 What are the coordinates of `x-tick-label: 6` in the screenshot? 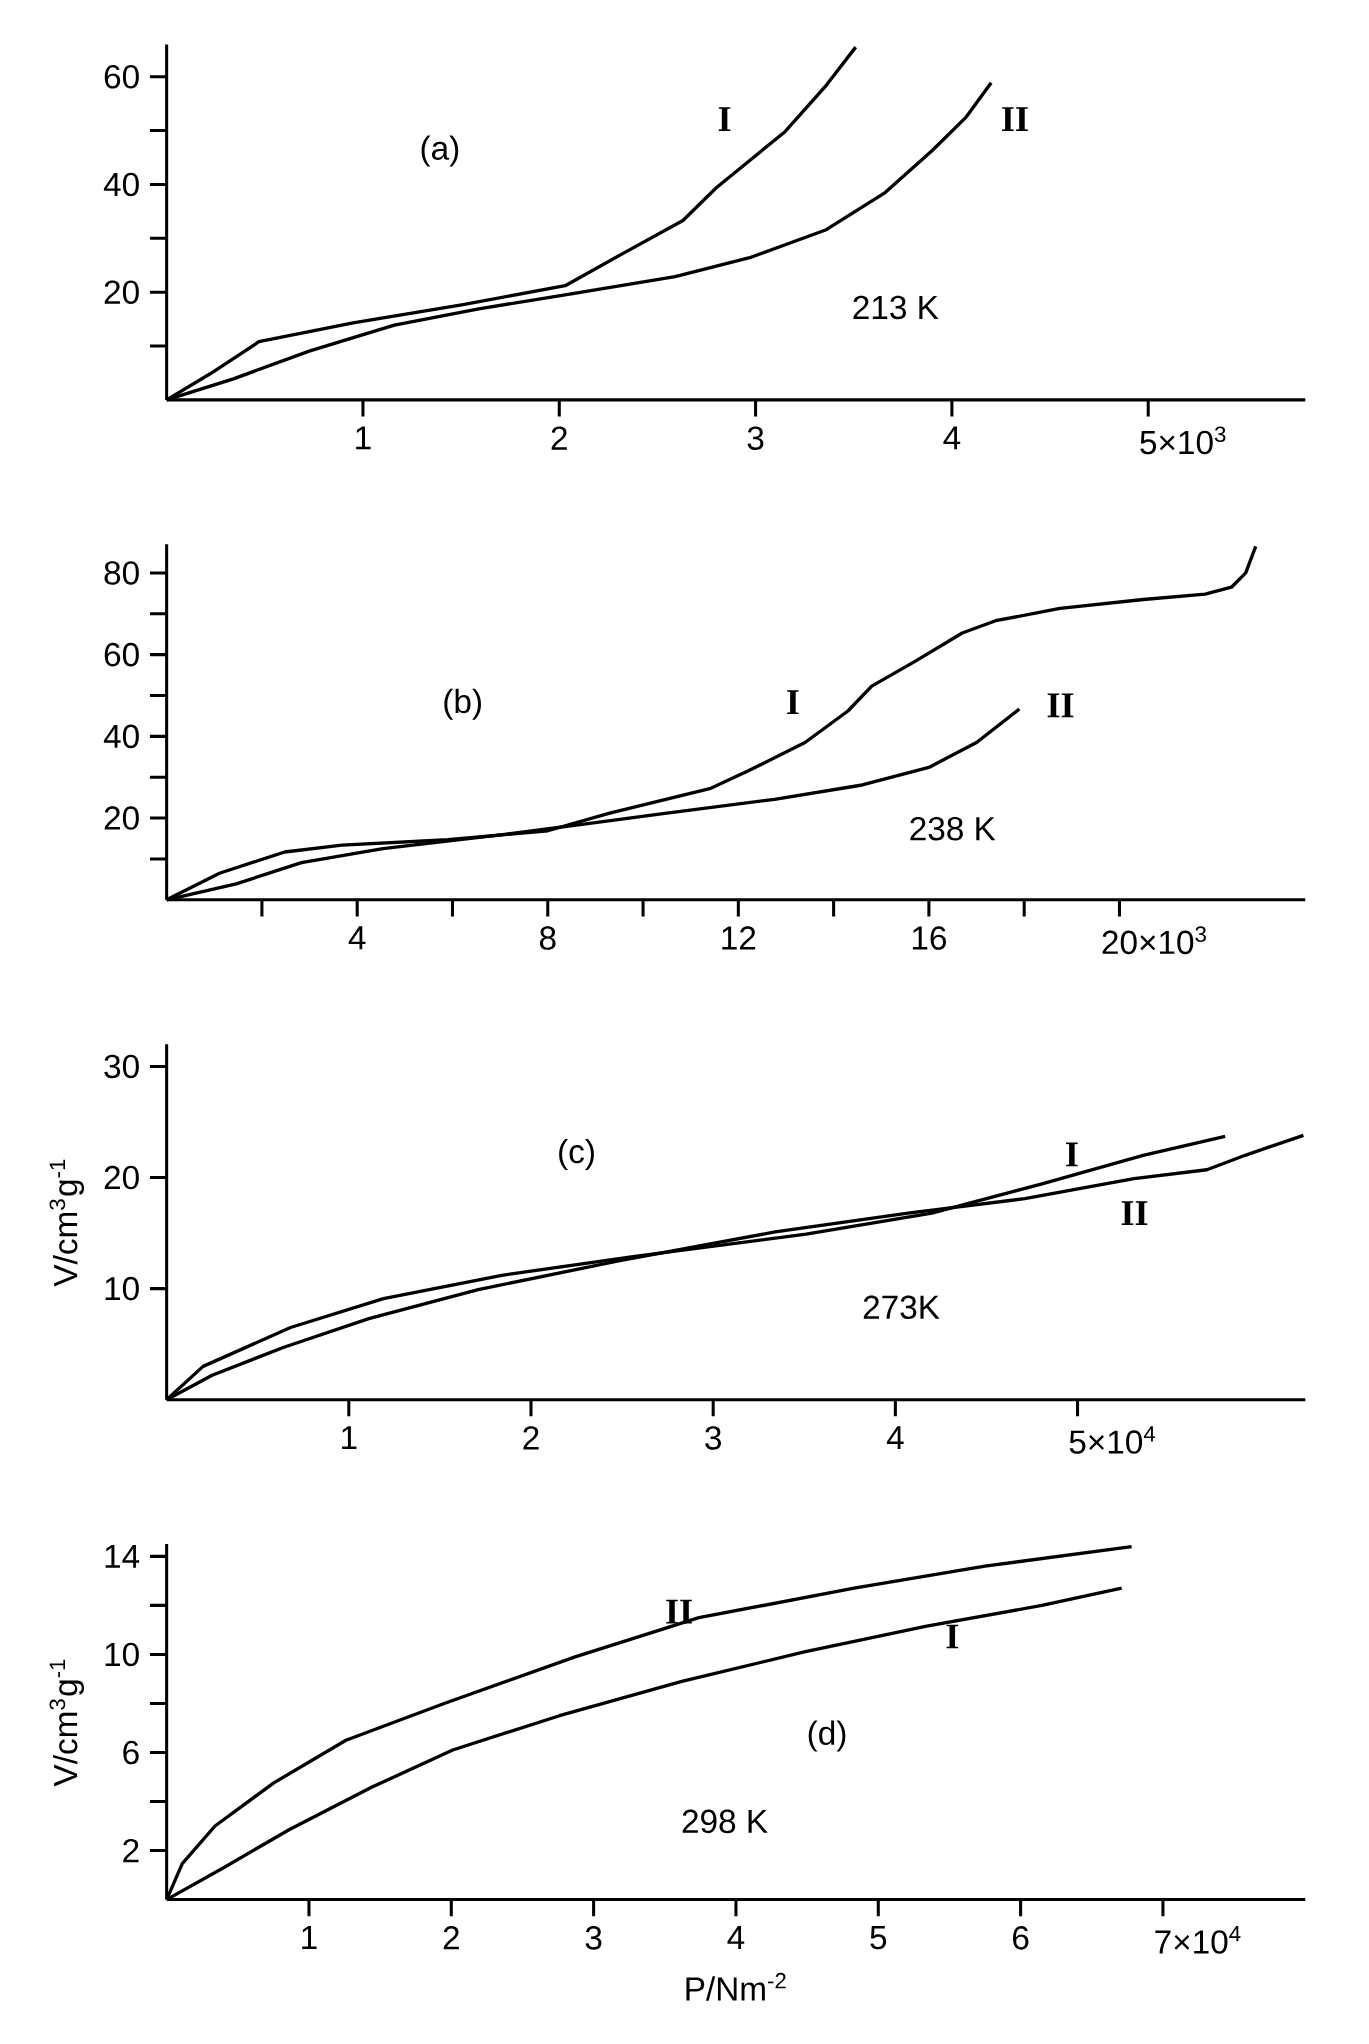 It's located at (1020, 1938).